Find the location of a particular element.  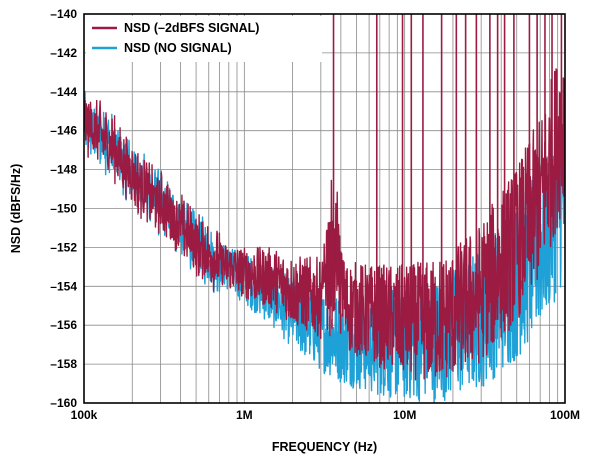

legend-label-signal: NSD (–2dBFS SIGNAL) is located at coordinates (191, 28).